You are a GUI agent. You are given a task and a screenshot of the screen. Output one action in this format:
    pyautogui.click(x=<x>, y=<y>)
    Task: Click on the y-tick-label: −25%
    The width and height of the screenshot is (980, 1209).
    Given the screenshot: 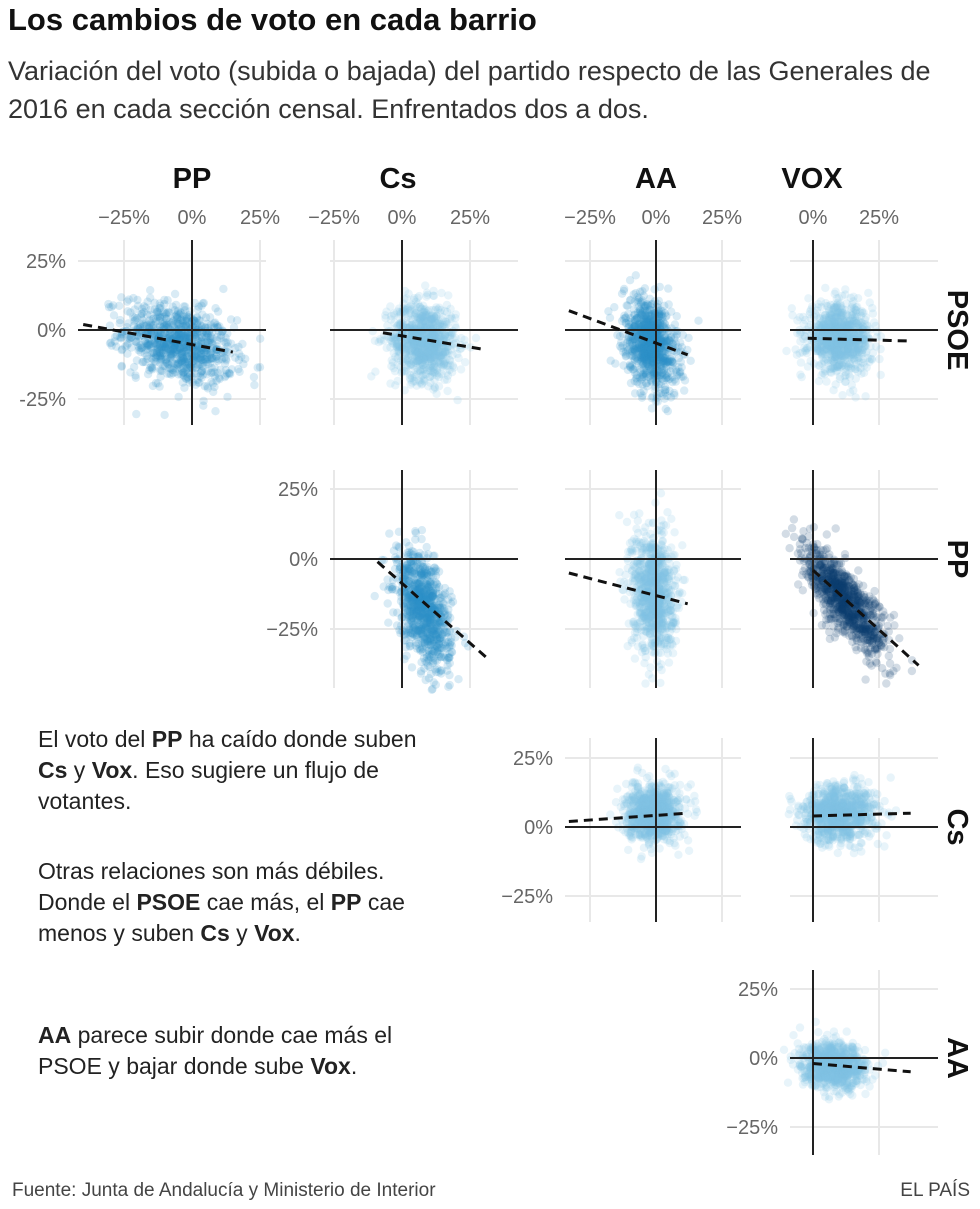 What is the action you would take?
    pyautogui.click(x=527, y=897)
    